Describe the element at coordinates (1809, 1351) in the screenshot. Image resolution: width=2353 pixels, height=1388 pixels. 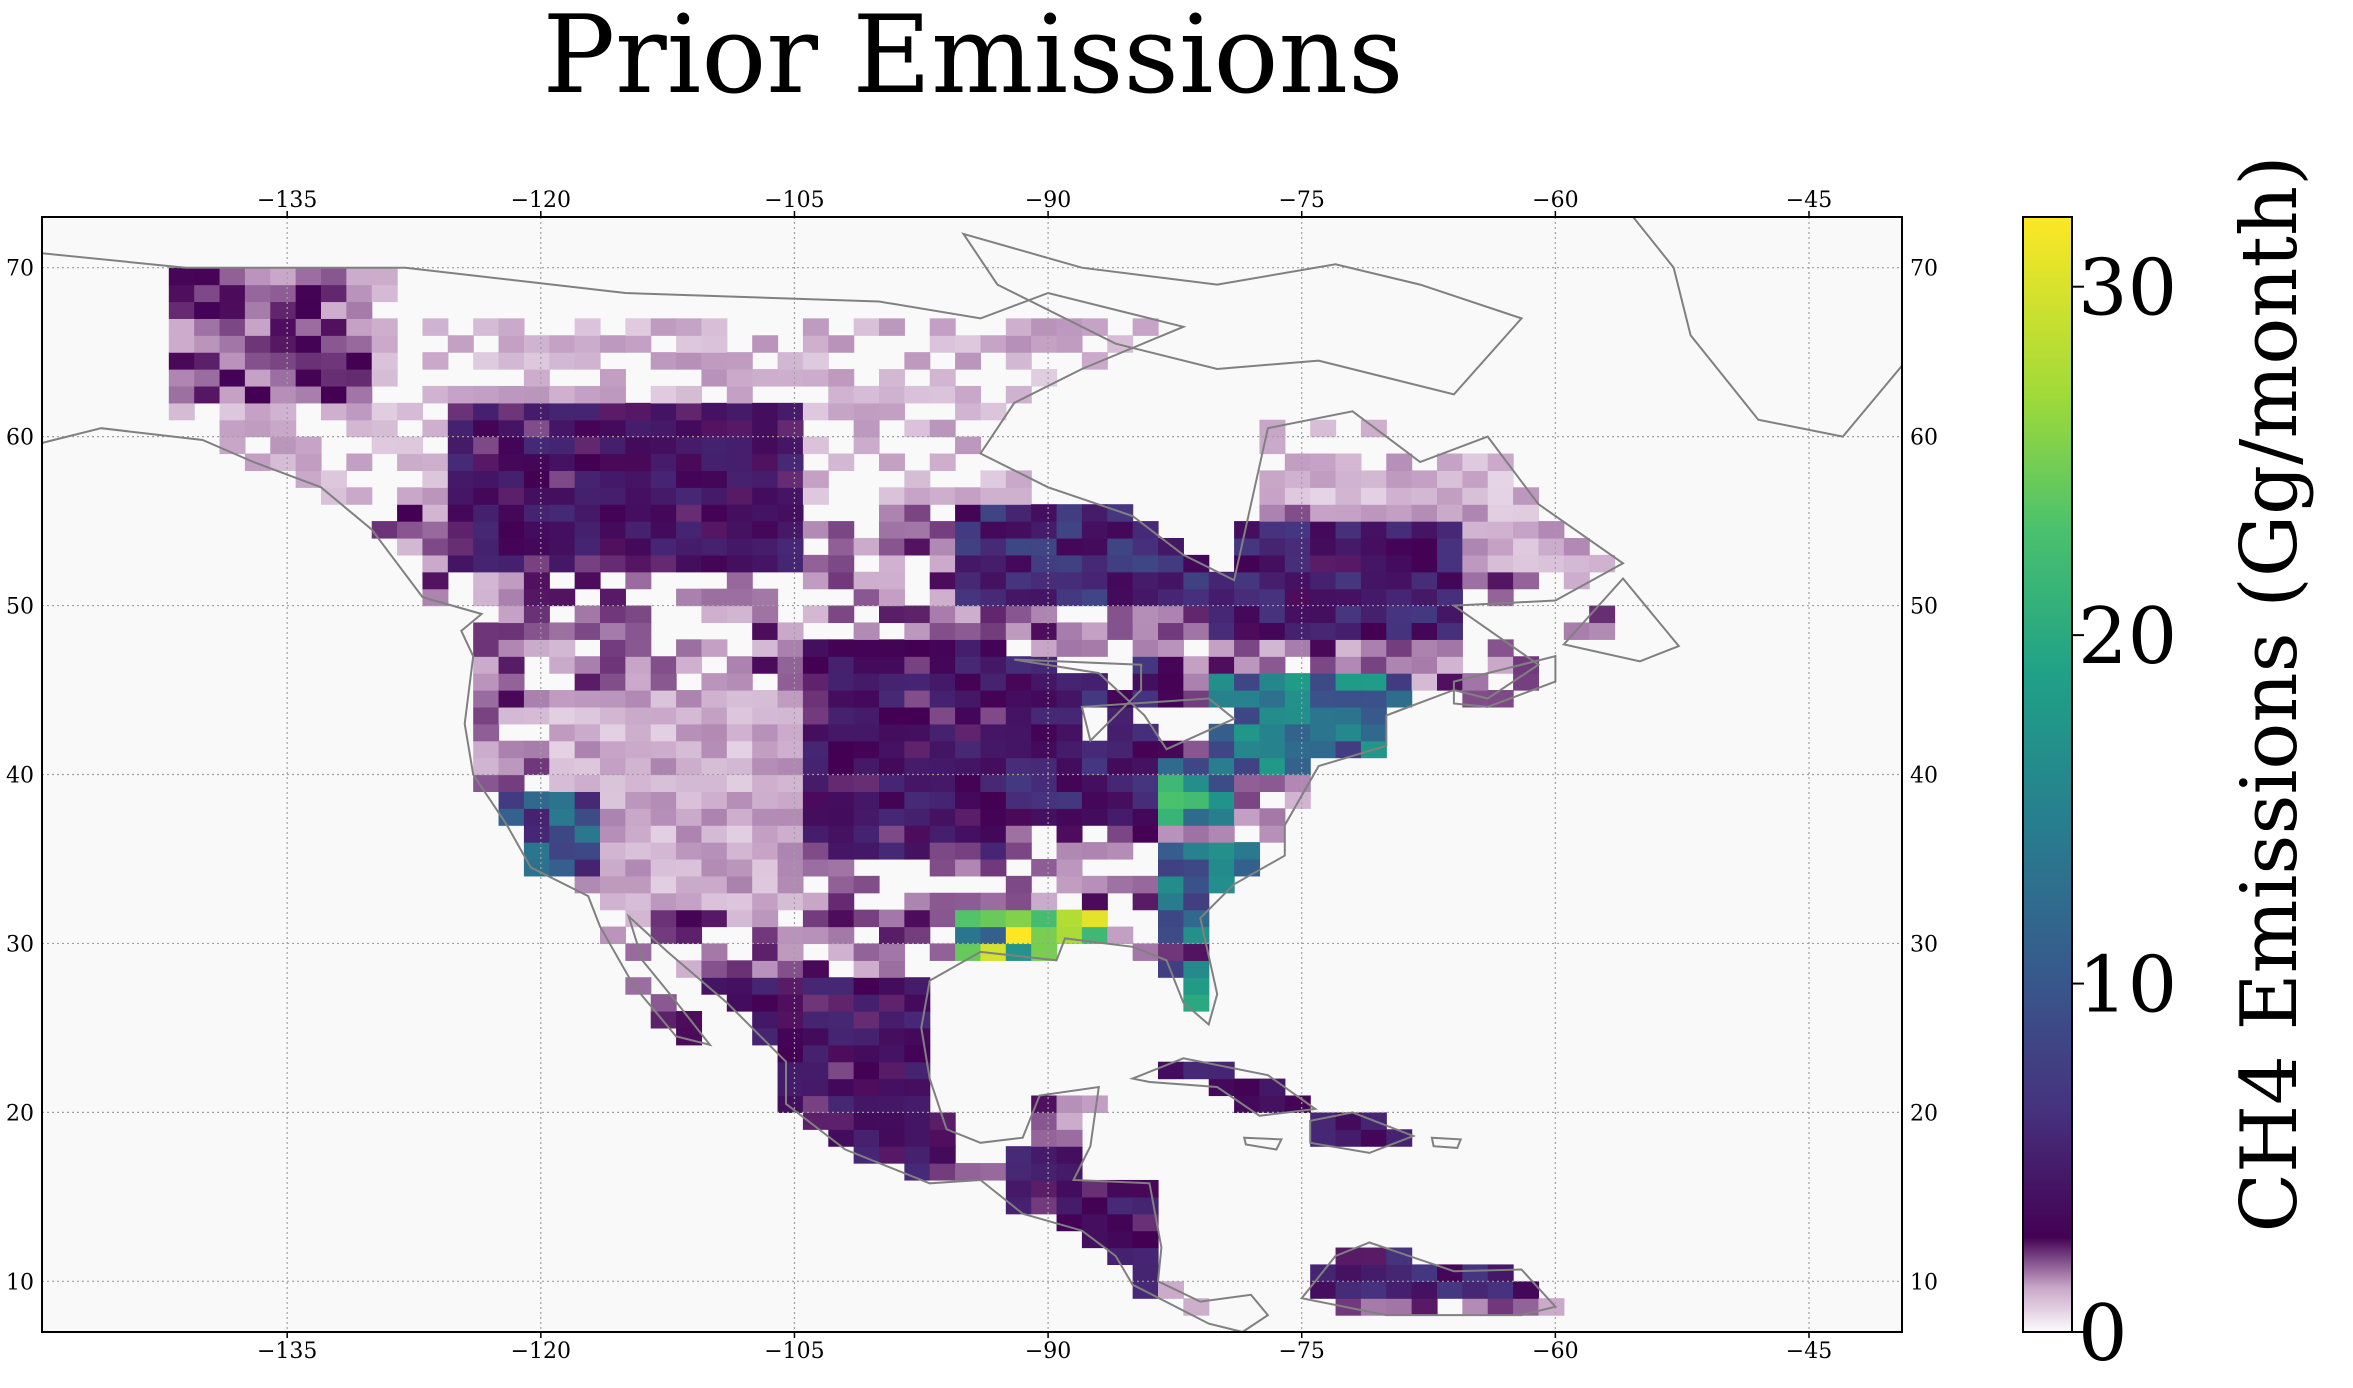
I see `lon-tick-label: −45` at that location.